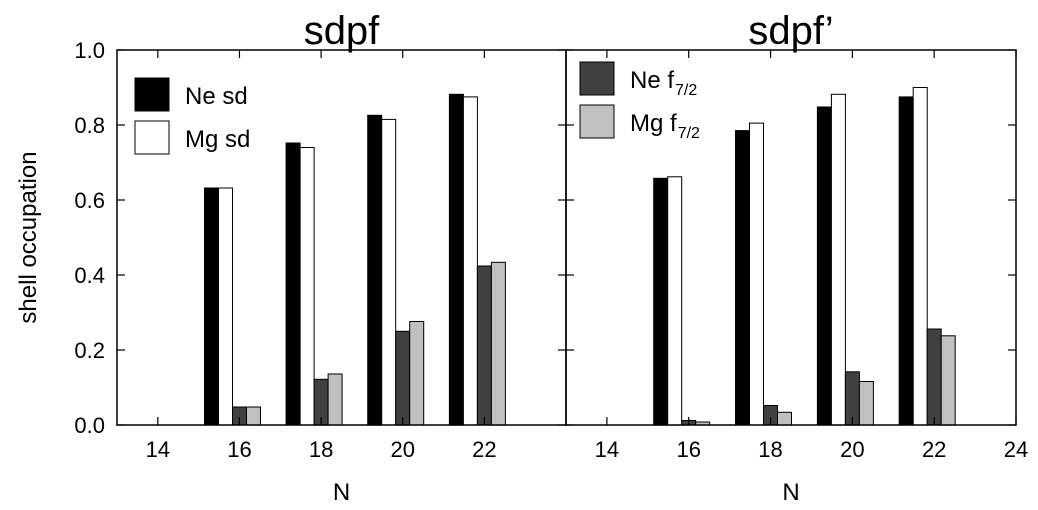 The width and height of the screenshot is (1038, 510). I want to click on x-tick-label-p2-4: 20, so click(852, 449).